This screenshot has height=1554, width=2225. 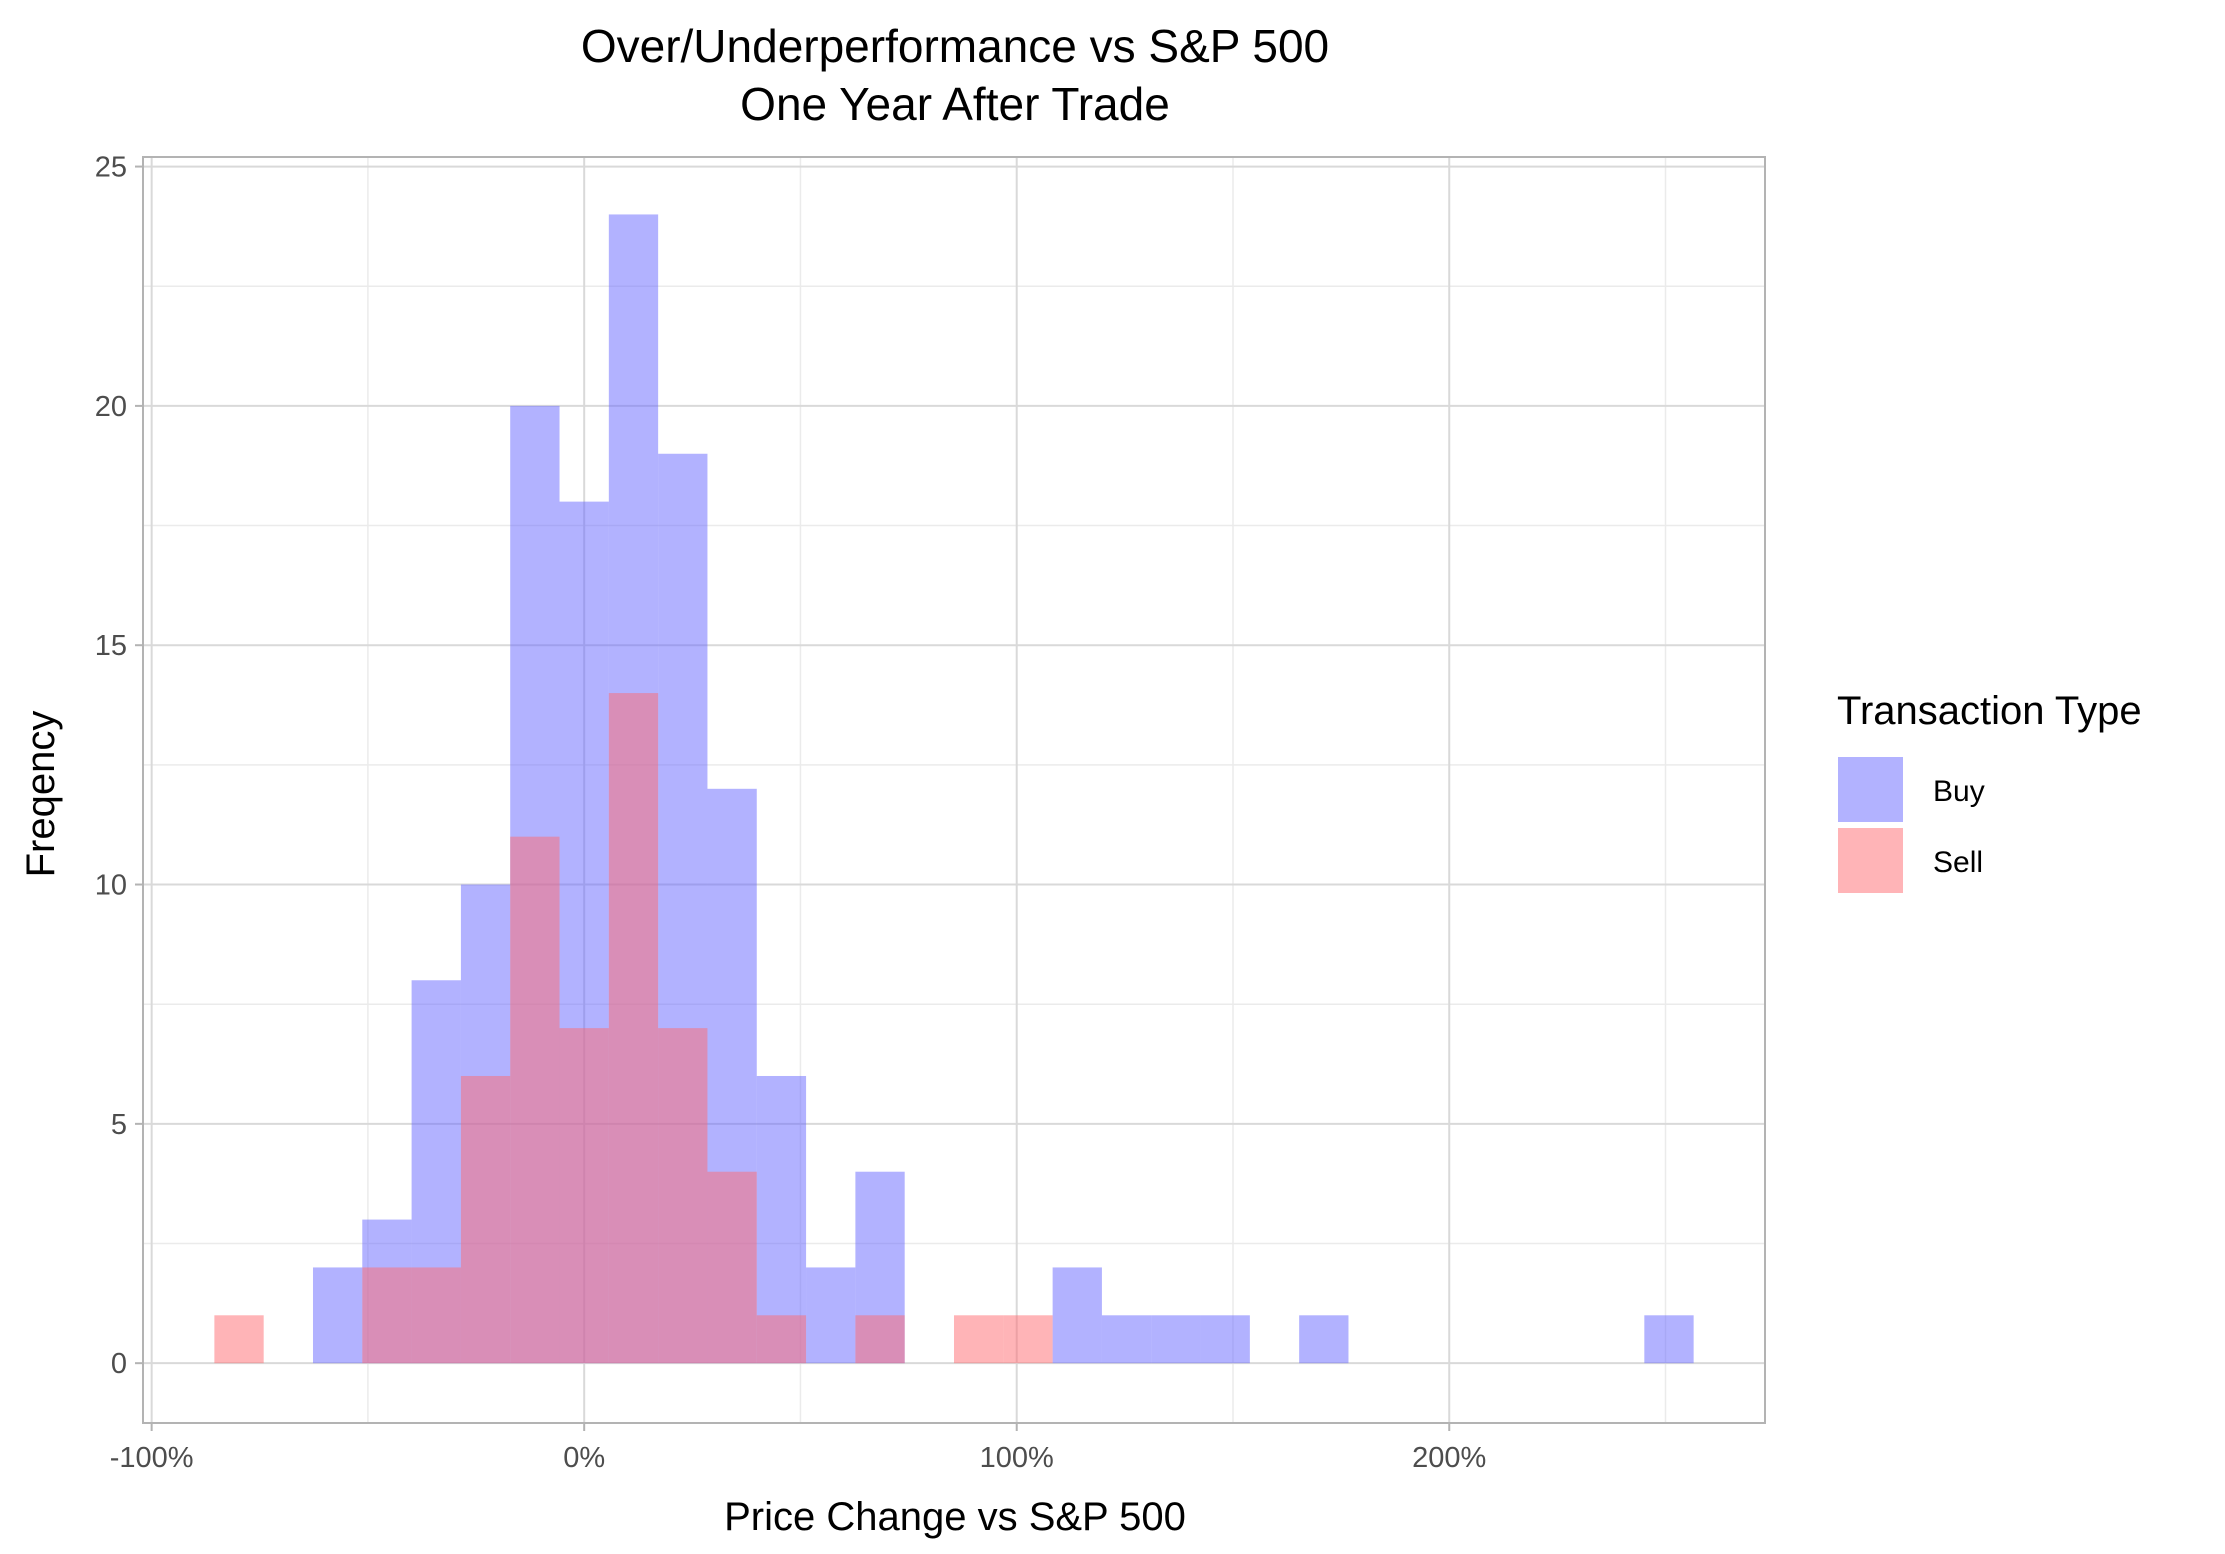 What do you see at coordinates (111, 886) in the screenshot?
I see `y-tick-label: 10` at bounding box center [111, 886].